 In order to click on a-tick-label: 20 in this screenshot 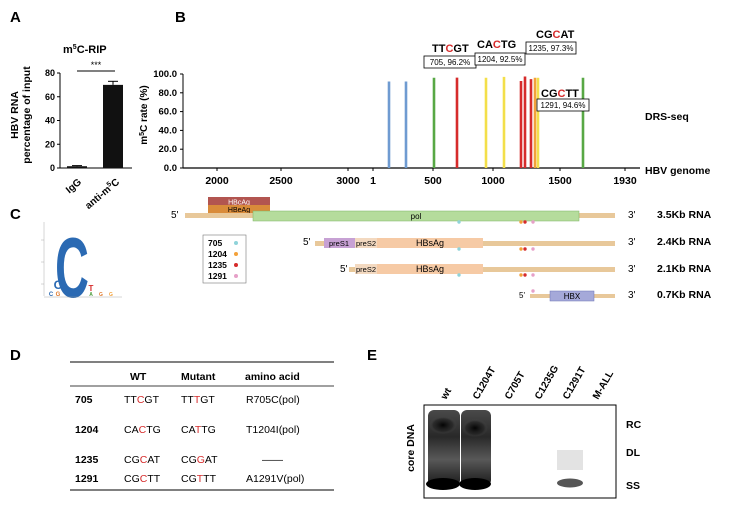, I will do `click(50, 144)`.